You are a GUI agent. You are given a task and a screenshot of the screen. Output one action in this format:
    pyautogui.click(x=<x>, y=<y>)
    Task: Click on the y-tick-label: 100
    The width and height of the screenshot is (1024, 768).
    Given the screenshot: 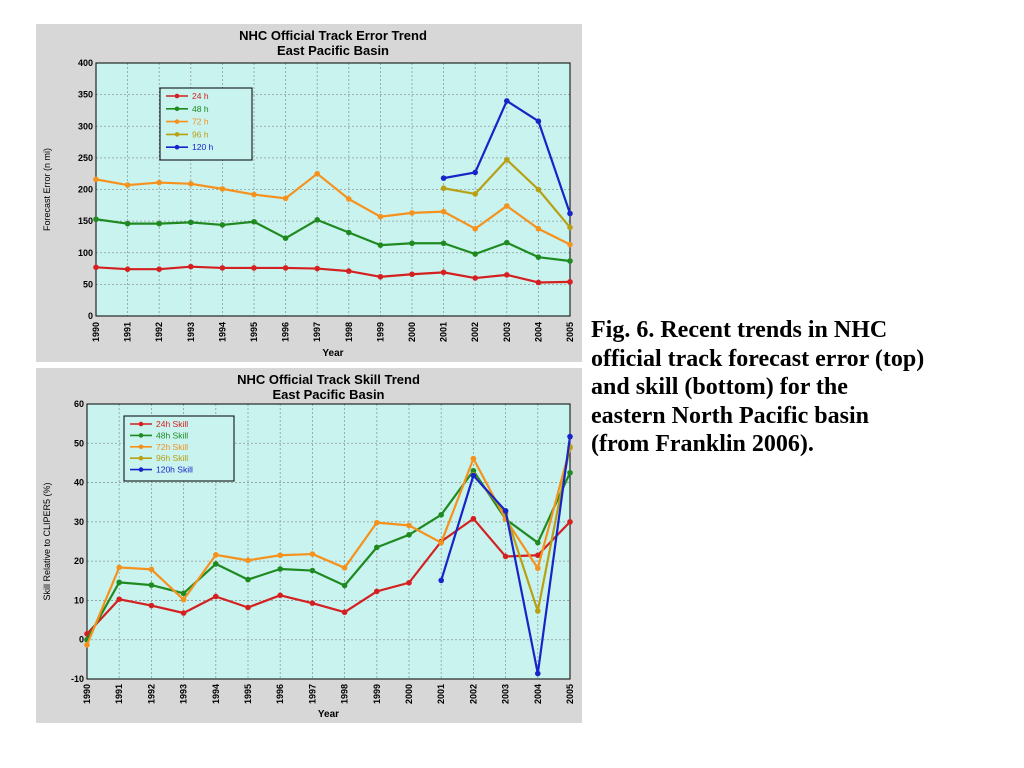 What is the action you would take?
    pyautogui.click(x=85, y=253)
    